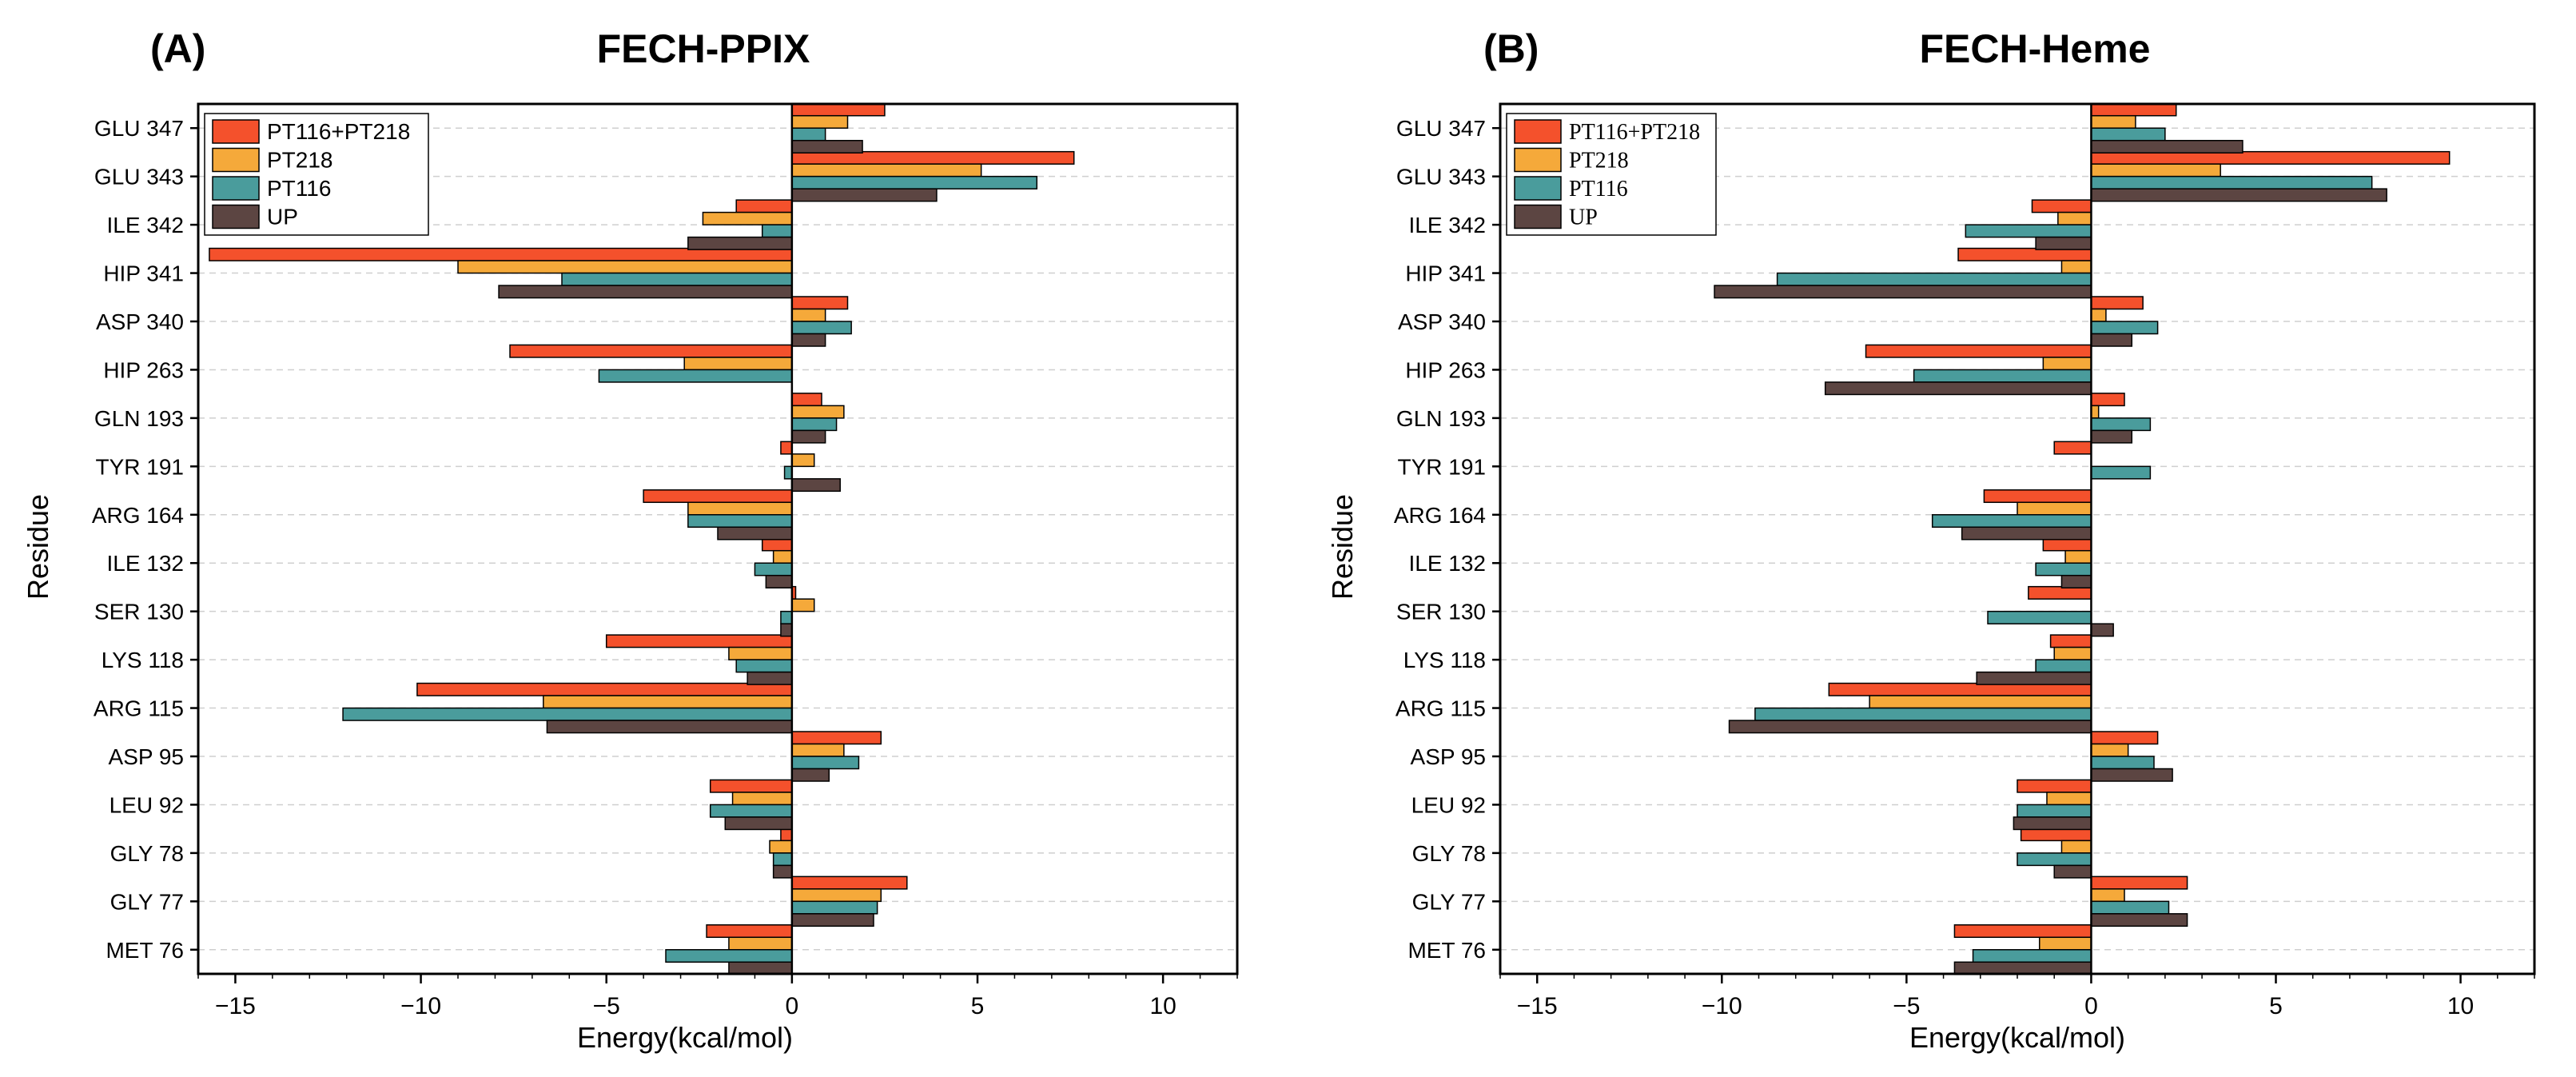  What do you see at coordinates (235, 1006) in the screenshot?
I see `xtick-label-a-0: −15` at bounding box center [235, 1006].